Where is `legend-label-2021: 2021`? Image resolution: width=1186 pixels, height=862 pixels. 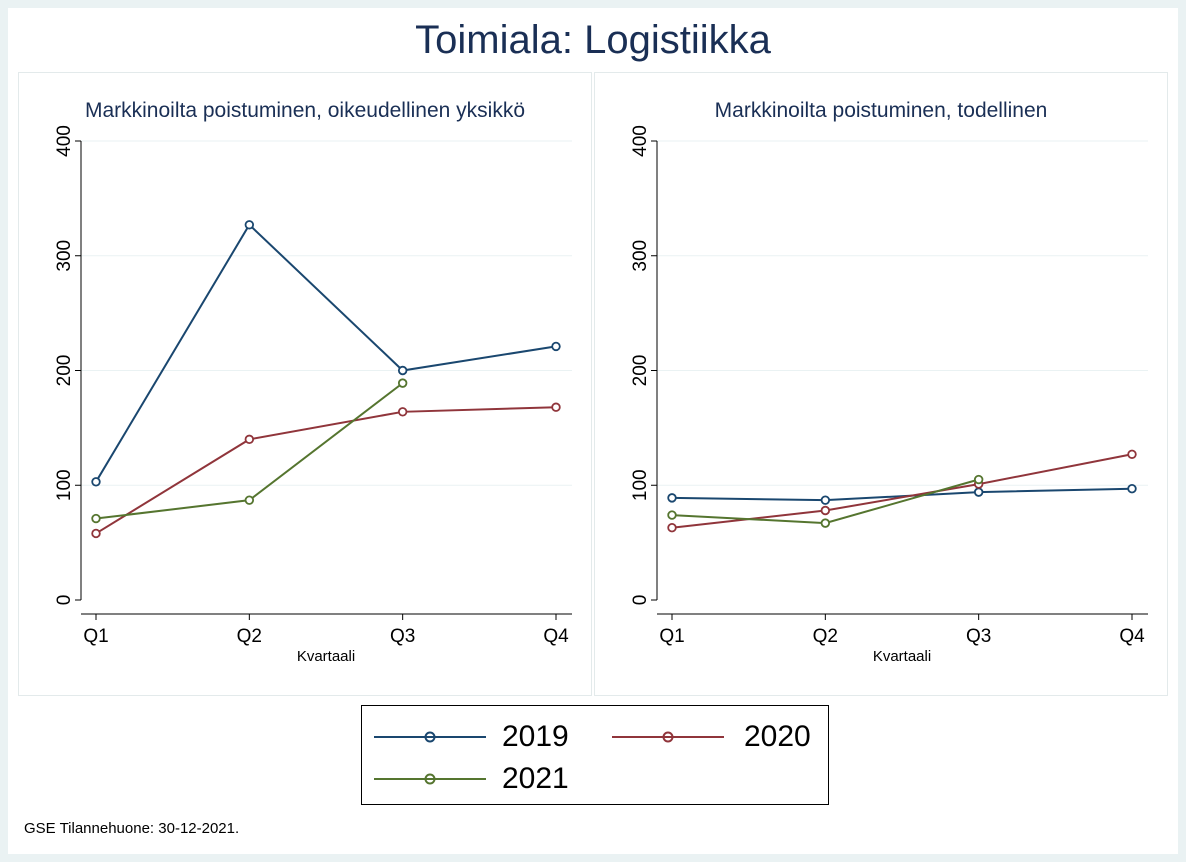
legend-label-2021: 2021 is located at coordinates (535, 778).